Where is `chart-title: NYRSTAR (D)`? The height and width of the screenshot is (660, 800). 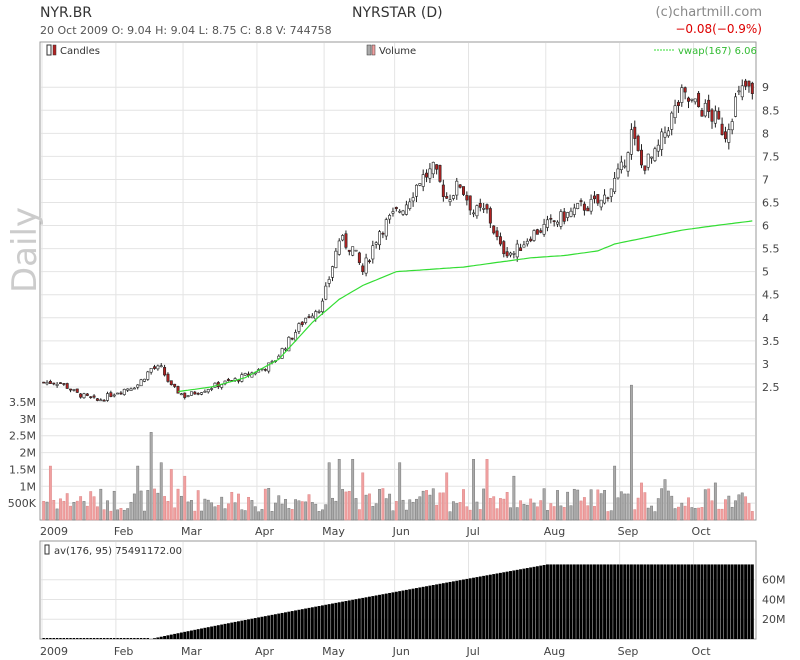
chart-title: NYRSTAR (D) is located at coordinates (397, 13).